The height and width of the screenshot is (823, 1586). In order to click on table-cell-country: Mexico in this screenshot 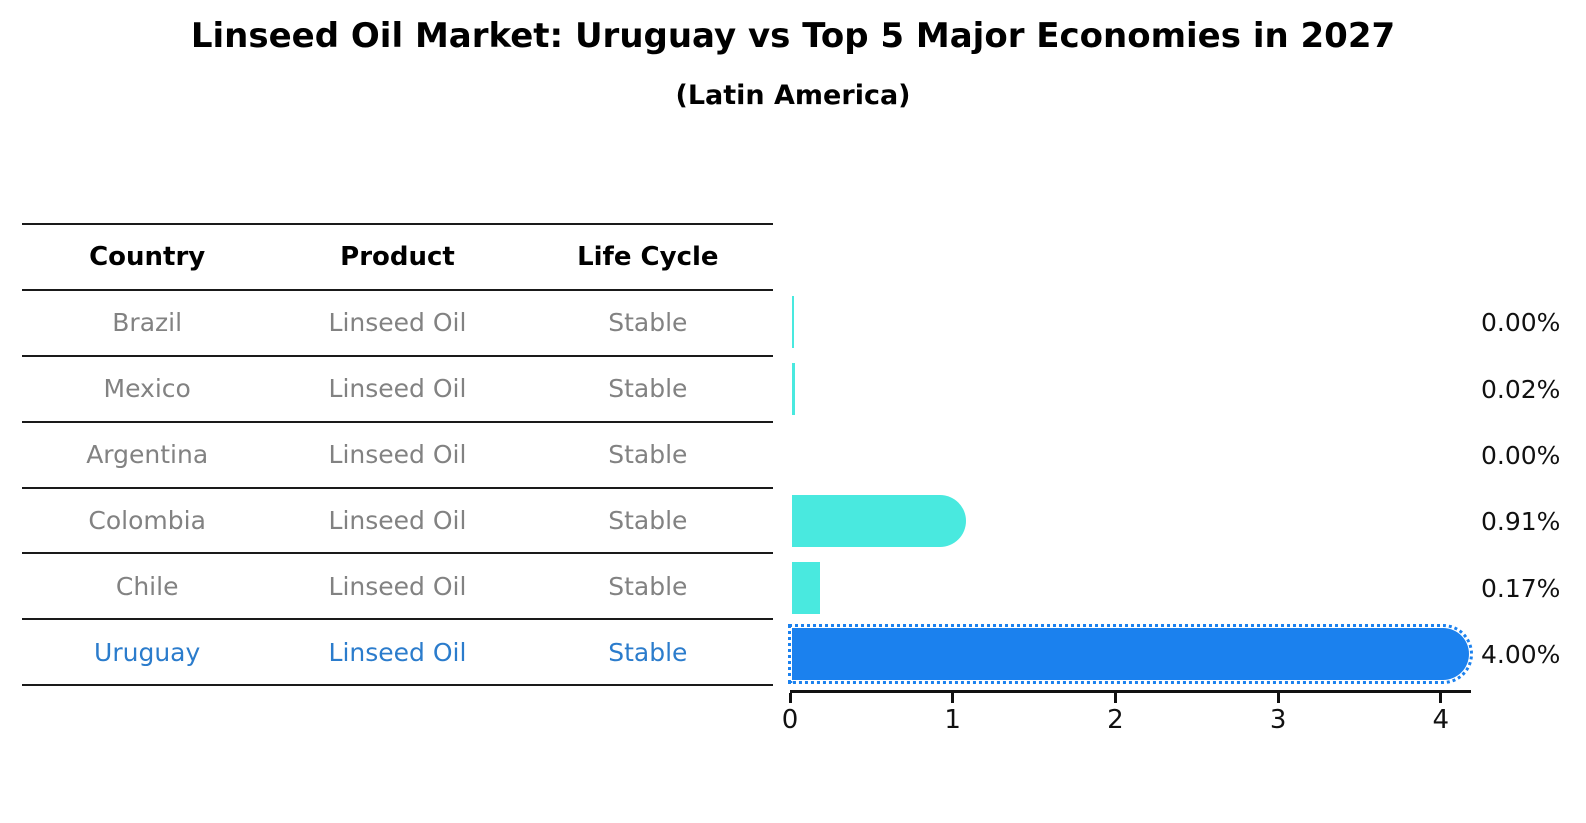, I will do `click(147, 389)`.